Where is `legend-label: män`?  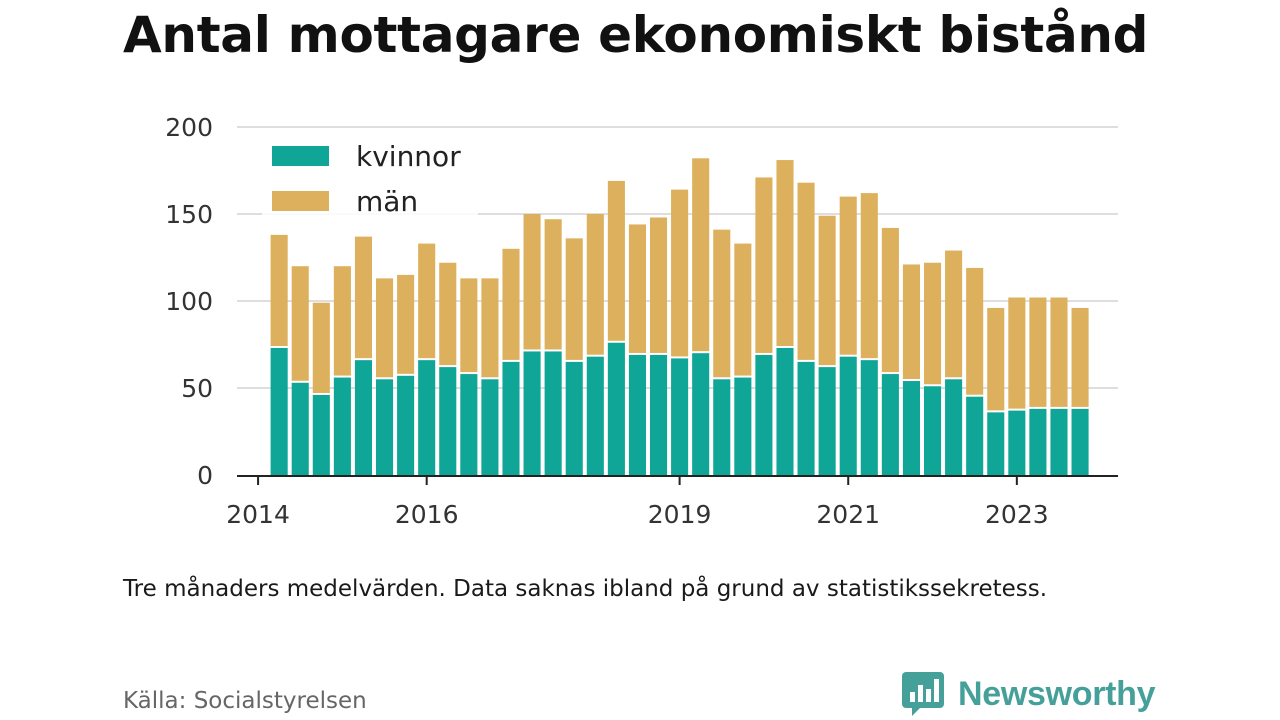
legend-label: män is located at coordinates (387, 201).